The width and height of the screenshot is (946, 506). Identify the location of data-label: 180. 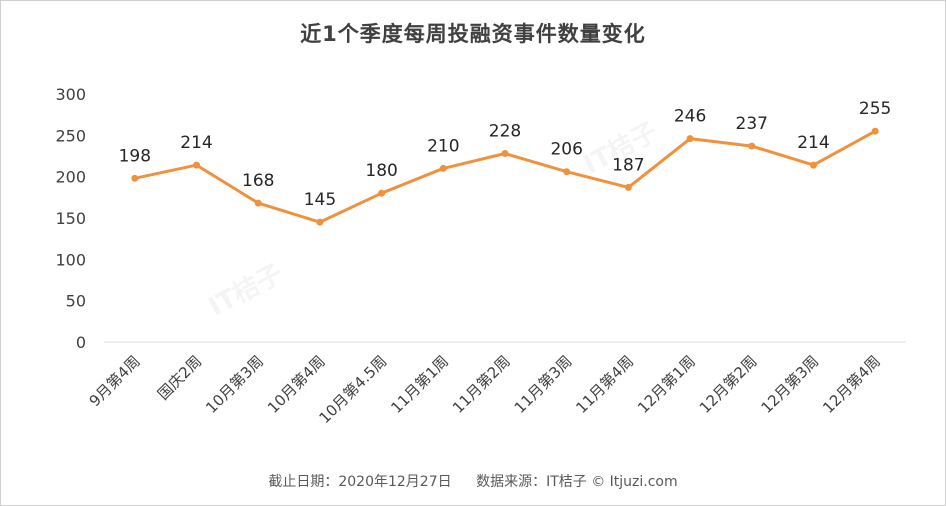
(381, 171).